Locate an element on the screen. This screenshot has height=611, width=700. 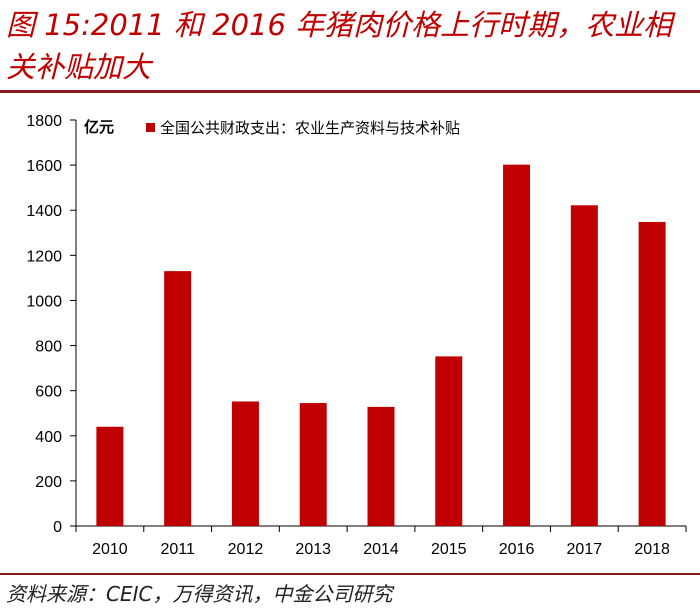
bar-2015 is located at coordinates (449, 441).